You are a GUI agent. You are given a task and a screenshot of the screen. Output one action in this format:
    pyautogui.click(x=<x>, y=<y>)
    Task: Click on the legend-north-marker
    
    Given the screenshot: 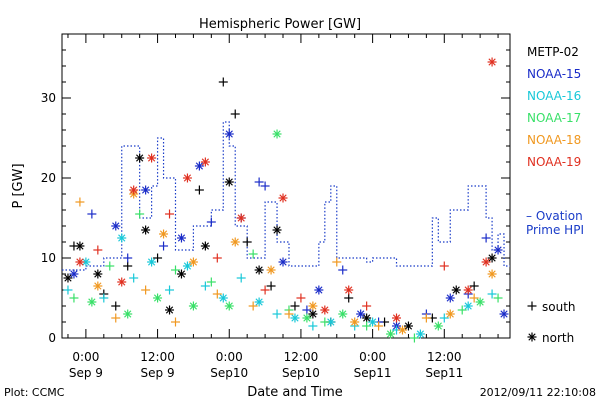 What is the action you would take?
    pyautogui.click(x=532, y=337)
    